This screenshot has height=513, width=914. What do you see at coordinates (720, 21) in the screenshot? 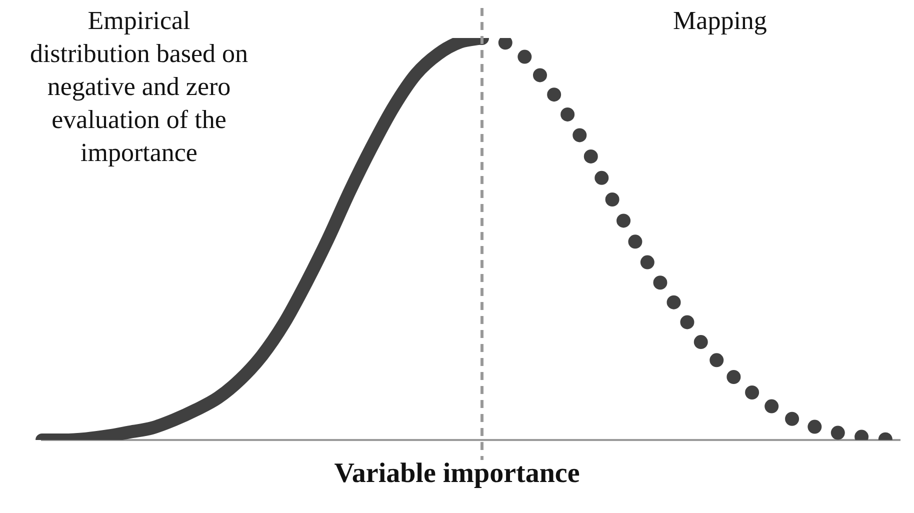
I see `text: Mapping` at bounding box center [720, 21].